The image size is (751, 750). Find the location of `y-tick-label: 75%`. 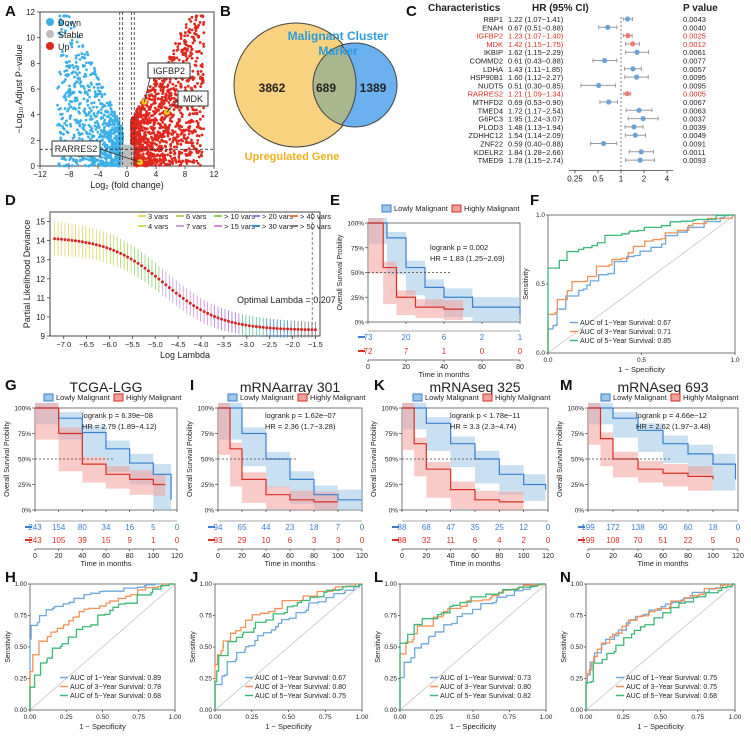

y-tick-label: 75% is located at coordinates (357, 248).